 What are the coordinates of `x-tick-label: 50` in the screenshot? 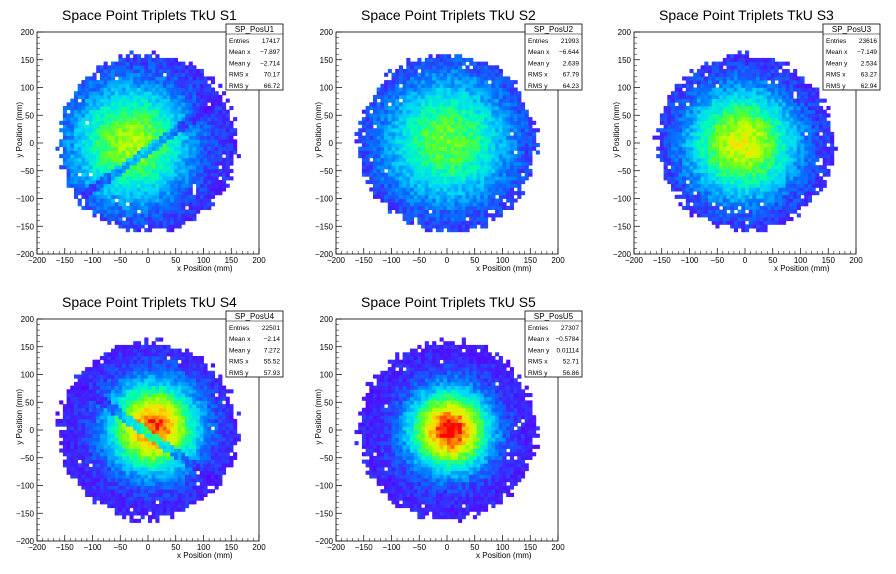 It's located at (474, 260).